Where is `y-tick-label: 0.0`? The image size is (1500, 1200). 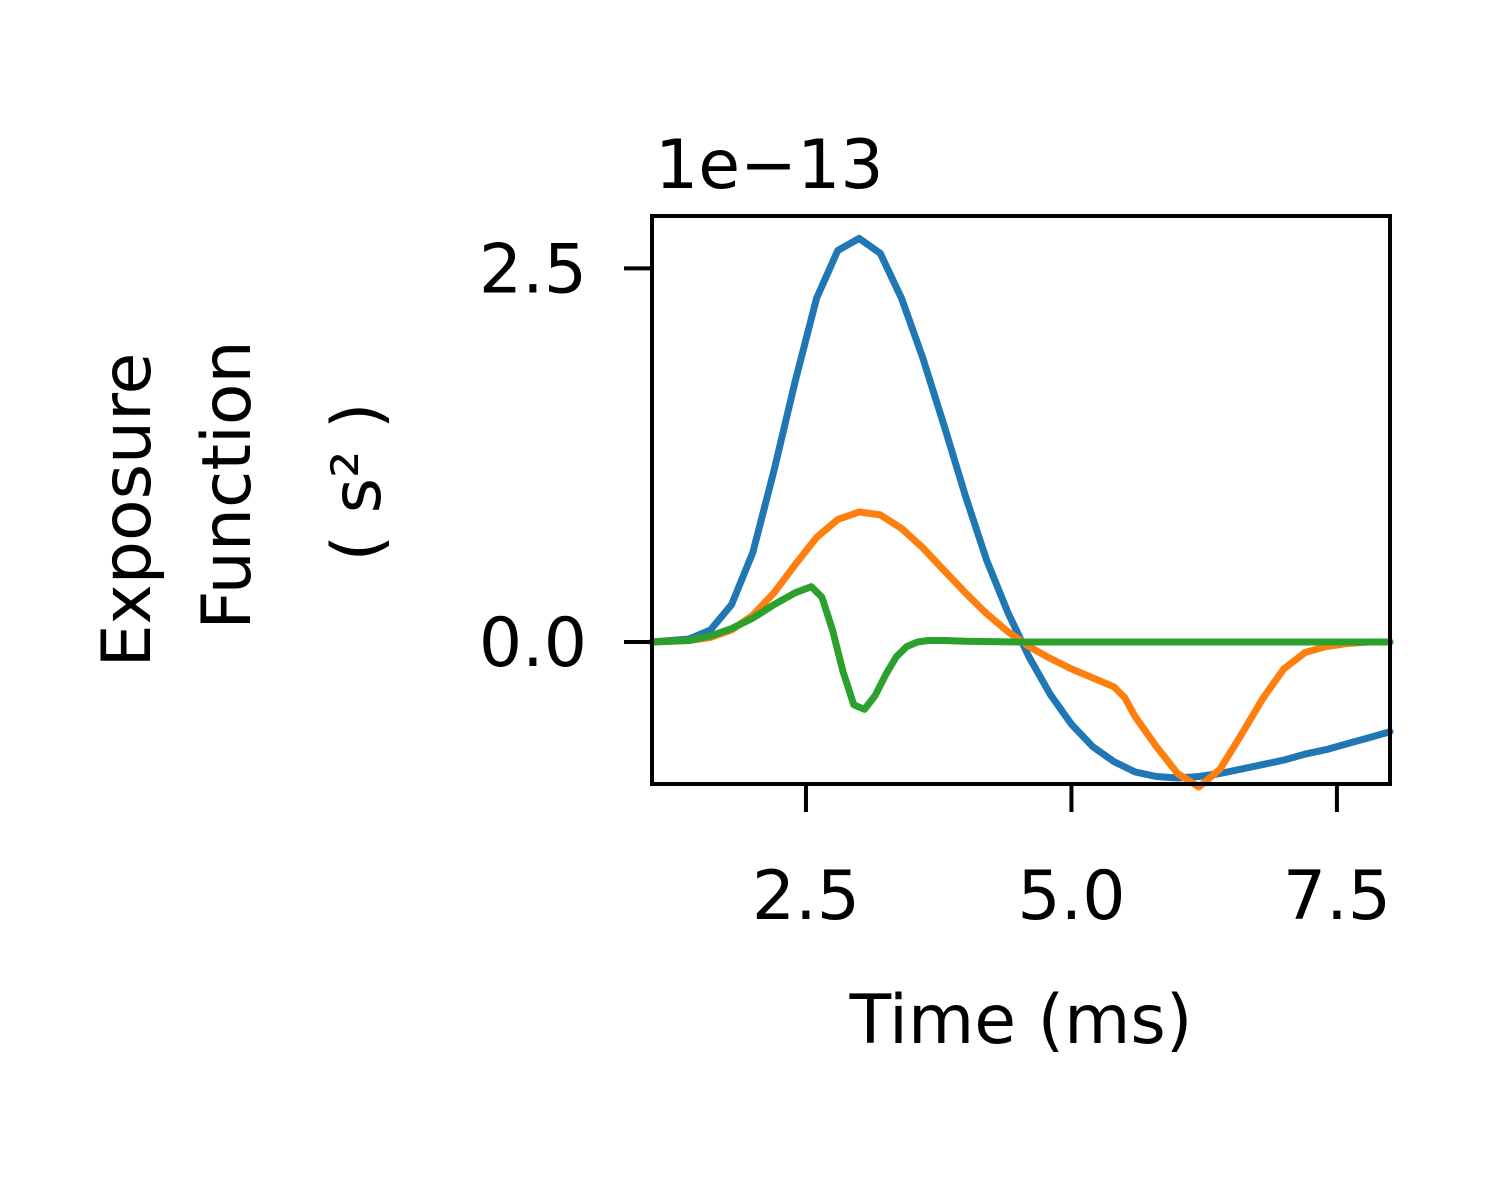 y-tick-label: 0.0 is located at coordinates (533, 643).